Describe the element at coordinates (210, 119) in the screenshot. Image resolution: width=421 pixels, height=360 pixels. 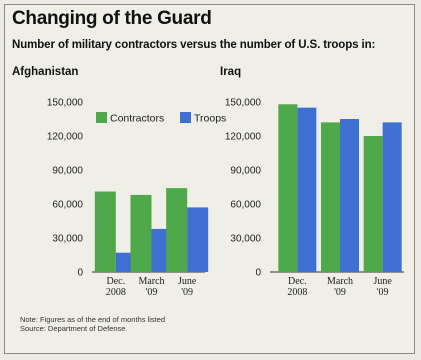
I see `legend-label-troops: Troops` at that location.